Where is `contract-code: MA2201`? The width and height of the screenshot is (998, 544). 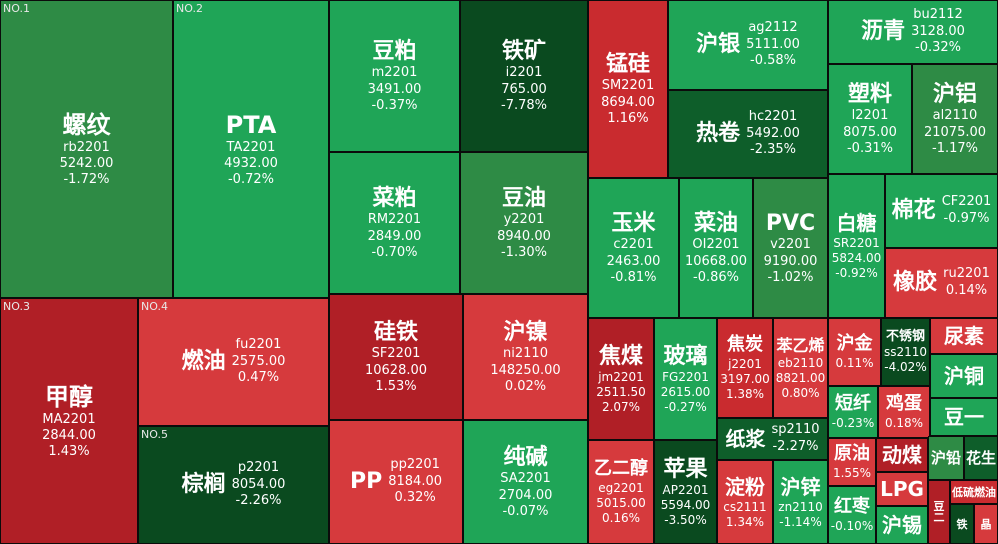
contract-code: MA2201 is located at coordinates (69, 419).